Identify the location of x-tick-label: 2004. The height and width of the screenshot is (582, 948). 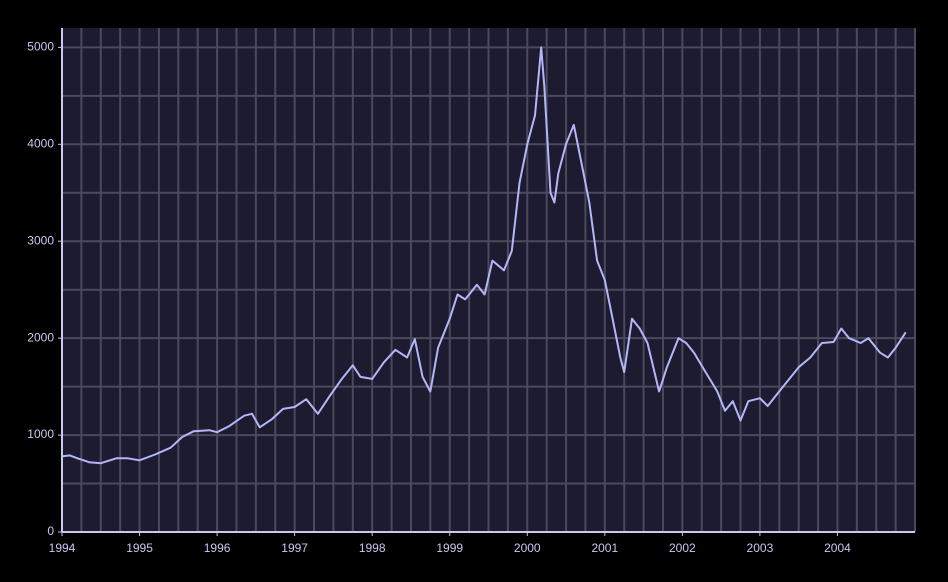
(837, 548).